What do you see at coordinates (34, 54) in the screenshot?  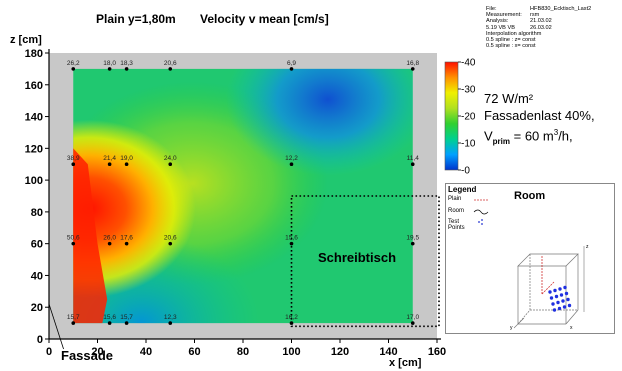 I see `y-tick-label: 180` at bounding box center [34, 54].